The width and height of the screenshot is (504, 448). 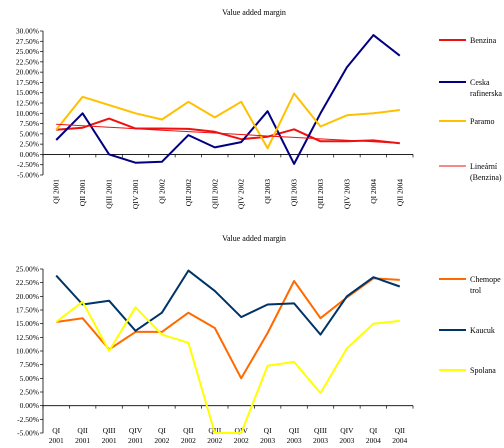 I want to click on legend-label: Paramo, so click(x=482, y=121).